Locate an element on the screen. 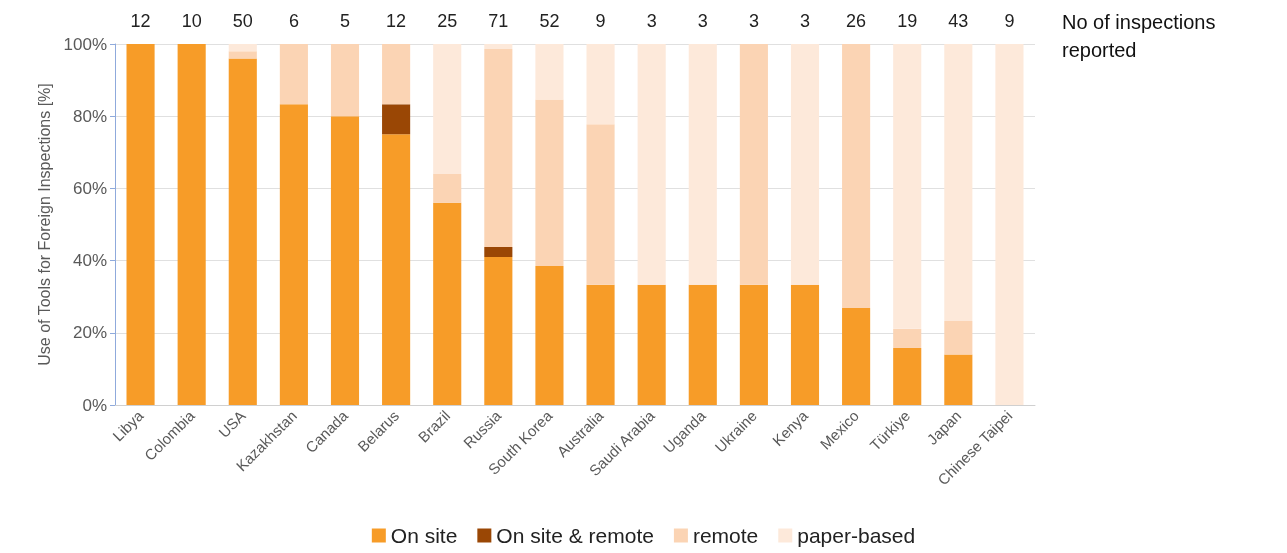  annotation: 19 is located at coordinates (907, 21).